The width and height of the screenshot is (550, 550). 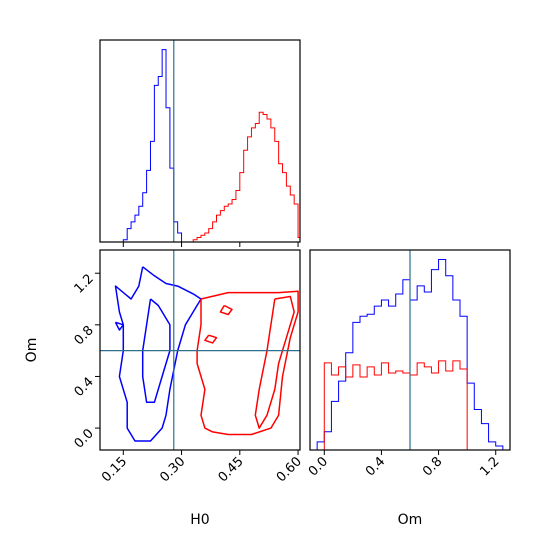 What do you see at coordinates (84, 283) in the screenshot?
I see `y-tick-label: 1.2` at bounding box center [84, 283].